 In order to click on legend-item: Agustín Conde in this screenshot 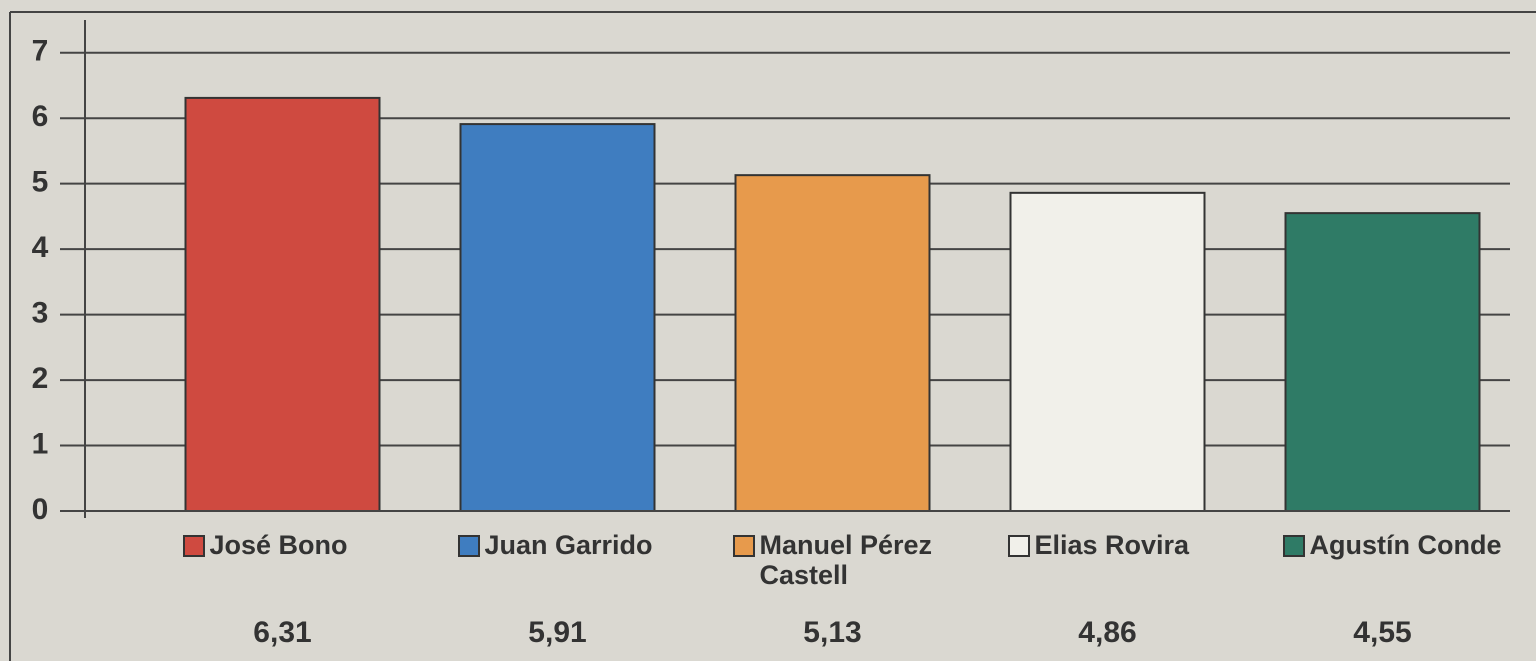, I will do `click(1397, 545)`.